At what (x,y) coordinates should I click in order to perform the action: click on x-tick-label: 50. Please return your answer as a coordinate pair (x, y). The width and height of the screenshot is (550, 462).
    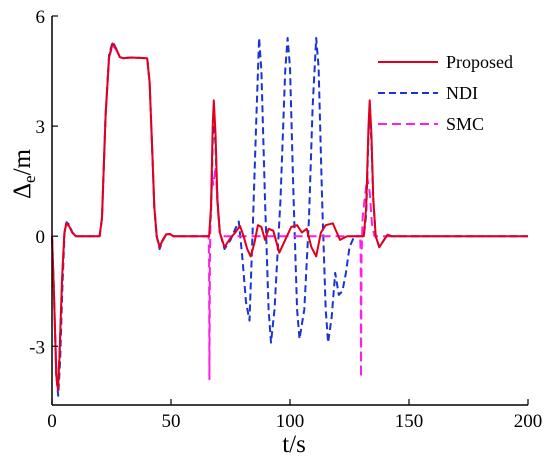
    Looking at the image, I should click on (171, 421).